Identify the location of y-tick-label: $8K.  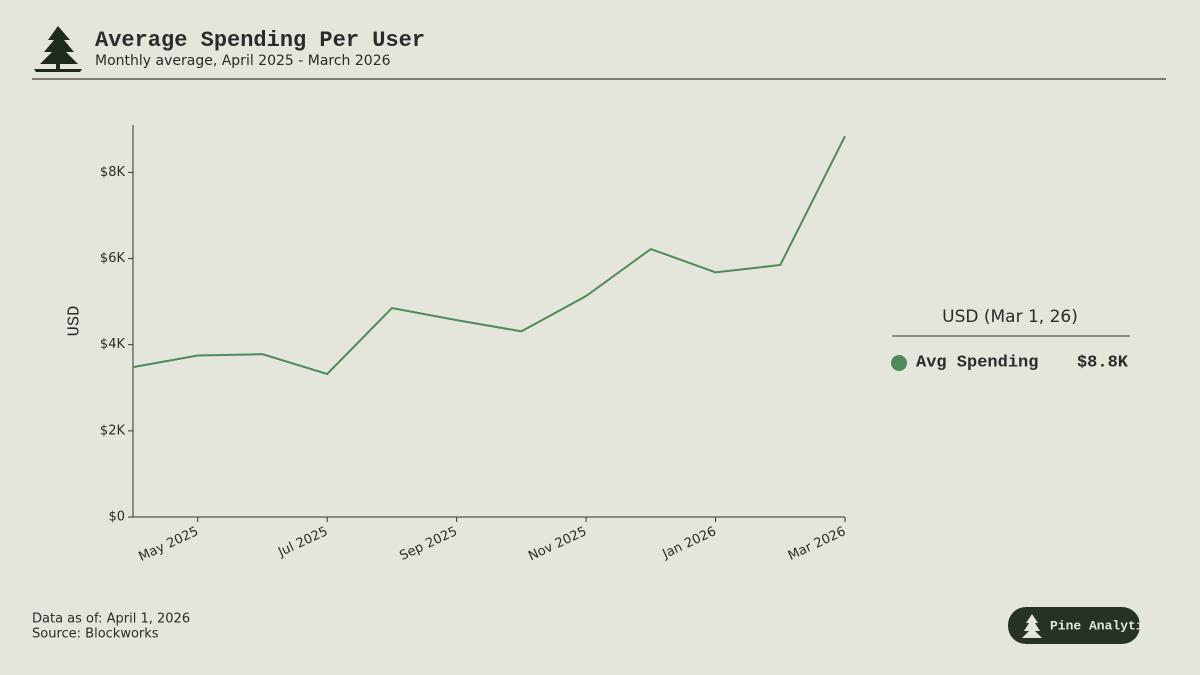
(113, 172).